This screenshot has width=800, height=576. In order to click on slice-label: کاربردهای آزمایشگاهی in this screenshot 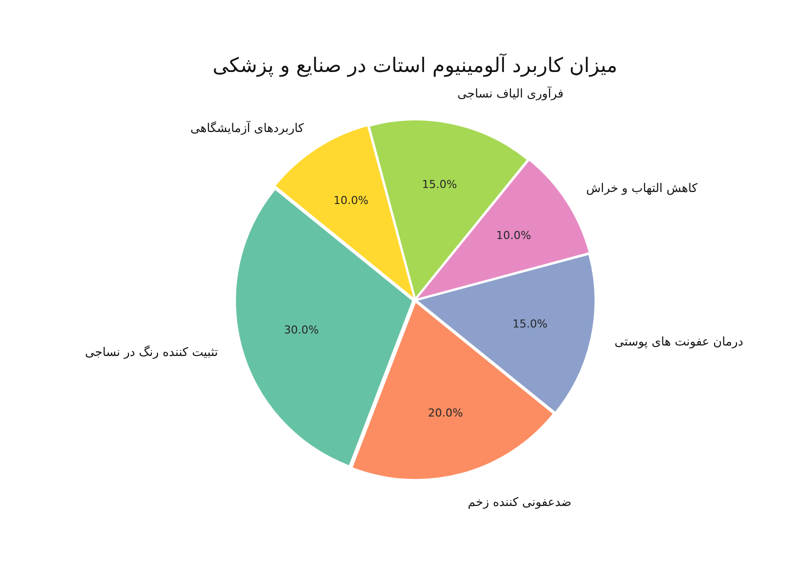, I will do `click(247, 128)`.